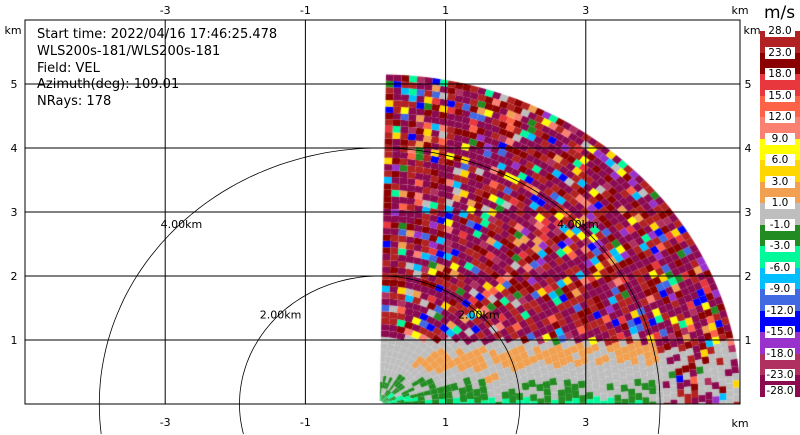 The image size is (800, 435). What do you see at coordinates (751, 30) in the screenshot?
I see `y-unit-label-right: km` at bounding box center [751, 30].